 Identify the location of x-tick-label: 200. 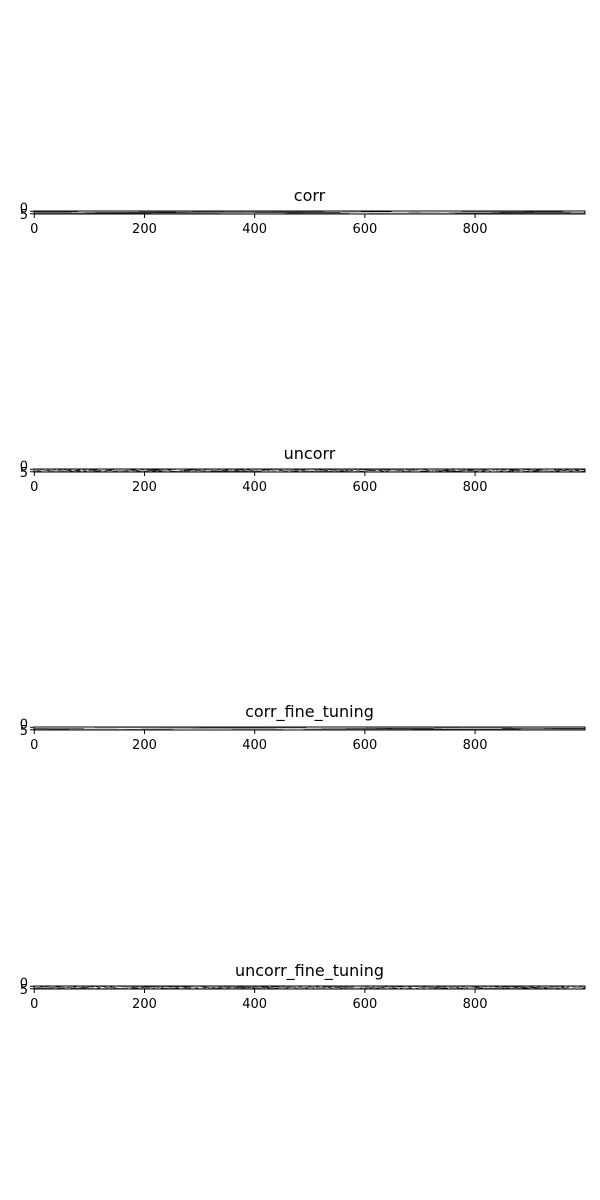
(144, 745).